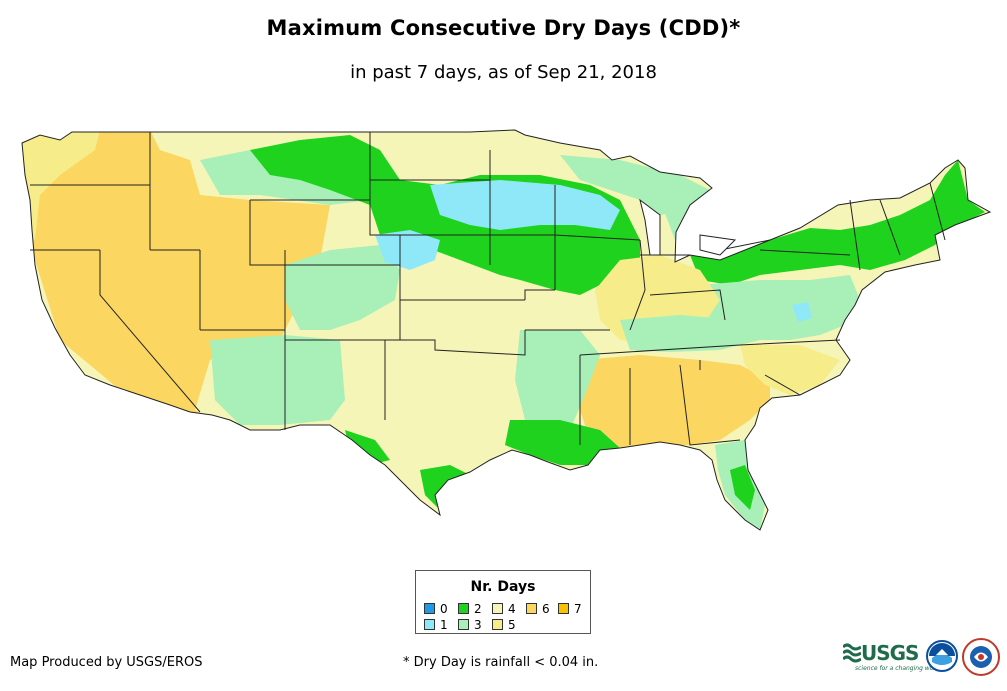 The height and width of the screenshot is (691, 1007). What do you see at coordinates (277, 380) in the screenshot?
I see `cdd-zone-southwest-3-days` at bounding box center [277, 380].